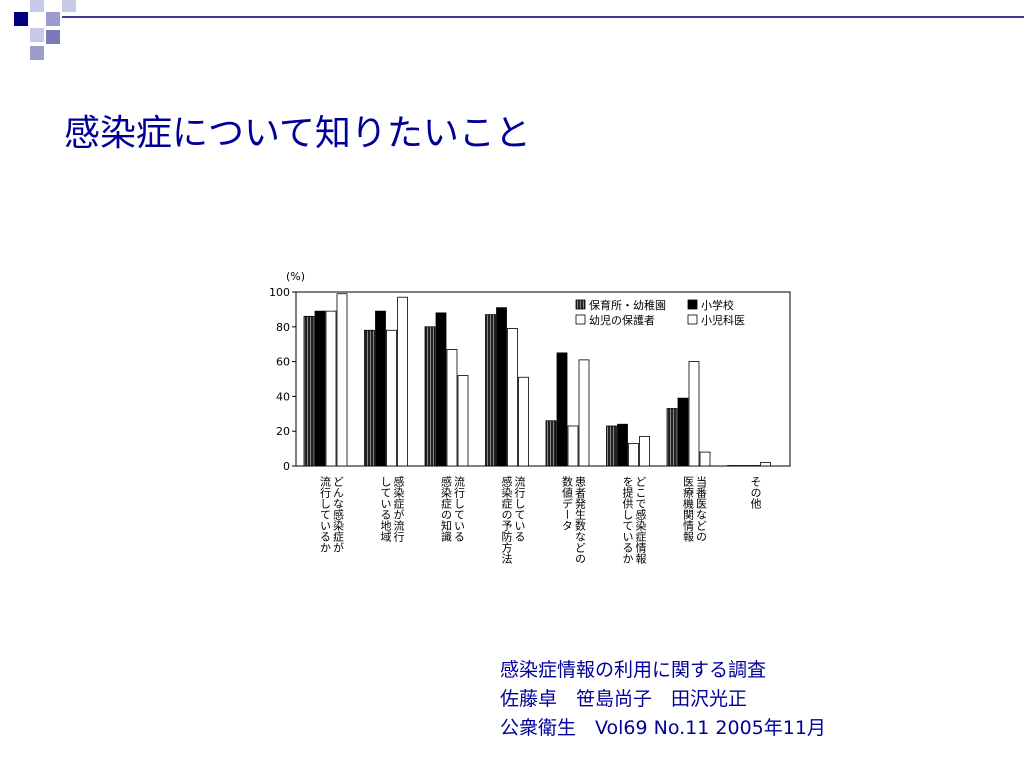  Describe the element at coordinates (543, 379) in the screenshot. I see `plot-frame` at that location.